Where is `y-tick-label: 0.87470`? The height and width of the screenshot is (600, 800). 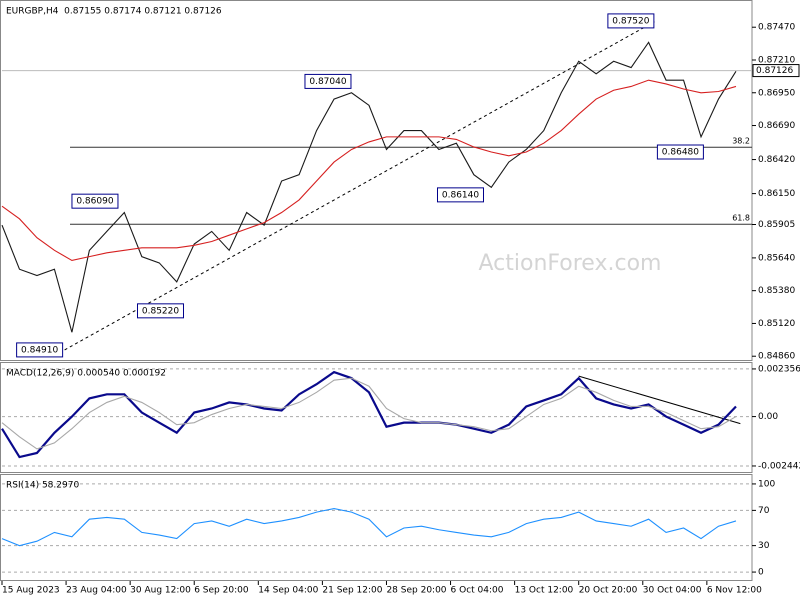
y-tick-label: 0.87470 is located at coordinates (776, 28).